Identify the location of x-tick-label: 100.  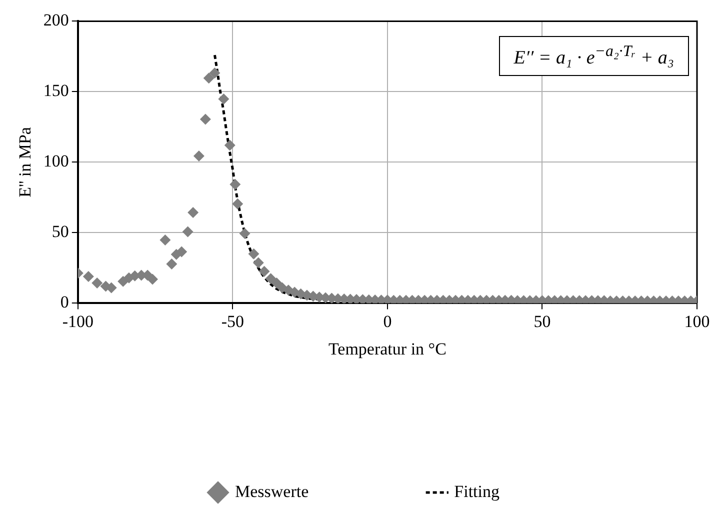
(697, 321).